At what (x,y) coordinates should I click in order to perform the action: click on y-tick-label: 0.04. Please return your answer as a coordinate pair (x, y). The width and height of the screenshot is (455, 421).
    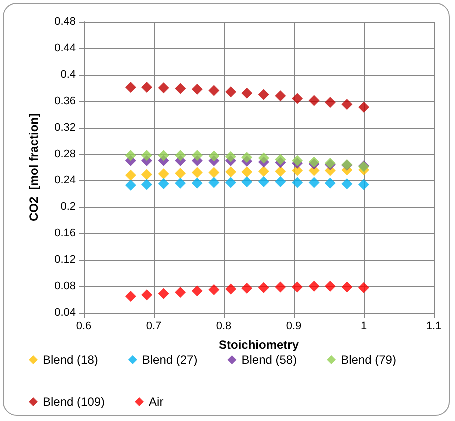
    Looking at the image, I should click on (65, 313).